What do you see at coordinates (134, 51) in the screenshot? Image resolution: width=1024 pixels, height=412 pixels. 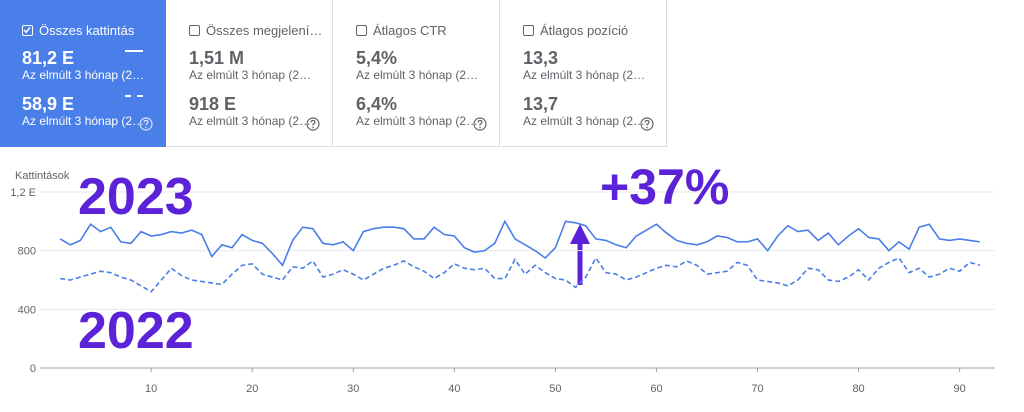 I see `legend-solid` at bounding box center [134, 51].